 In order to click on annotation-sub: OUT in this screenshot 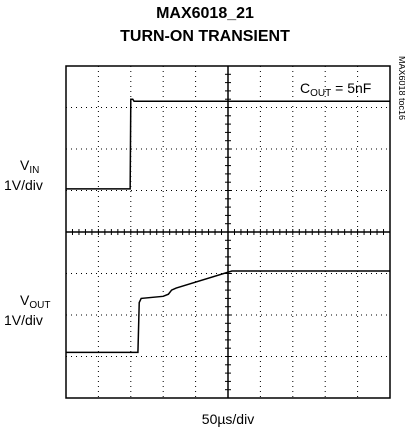, I will do `click(320, 93)`.